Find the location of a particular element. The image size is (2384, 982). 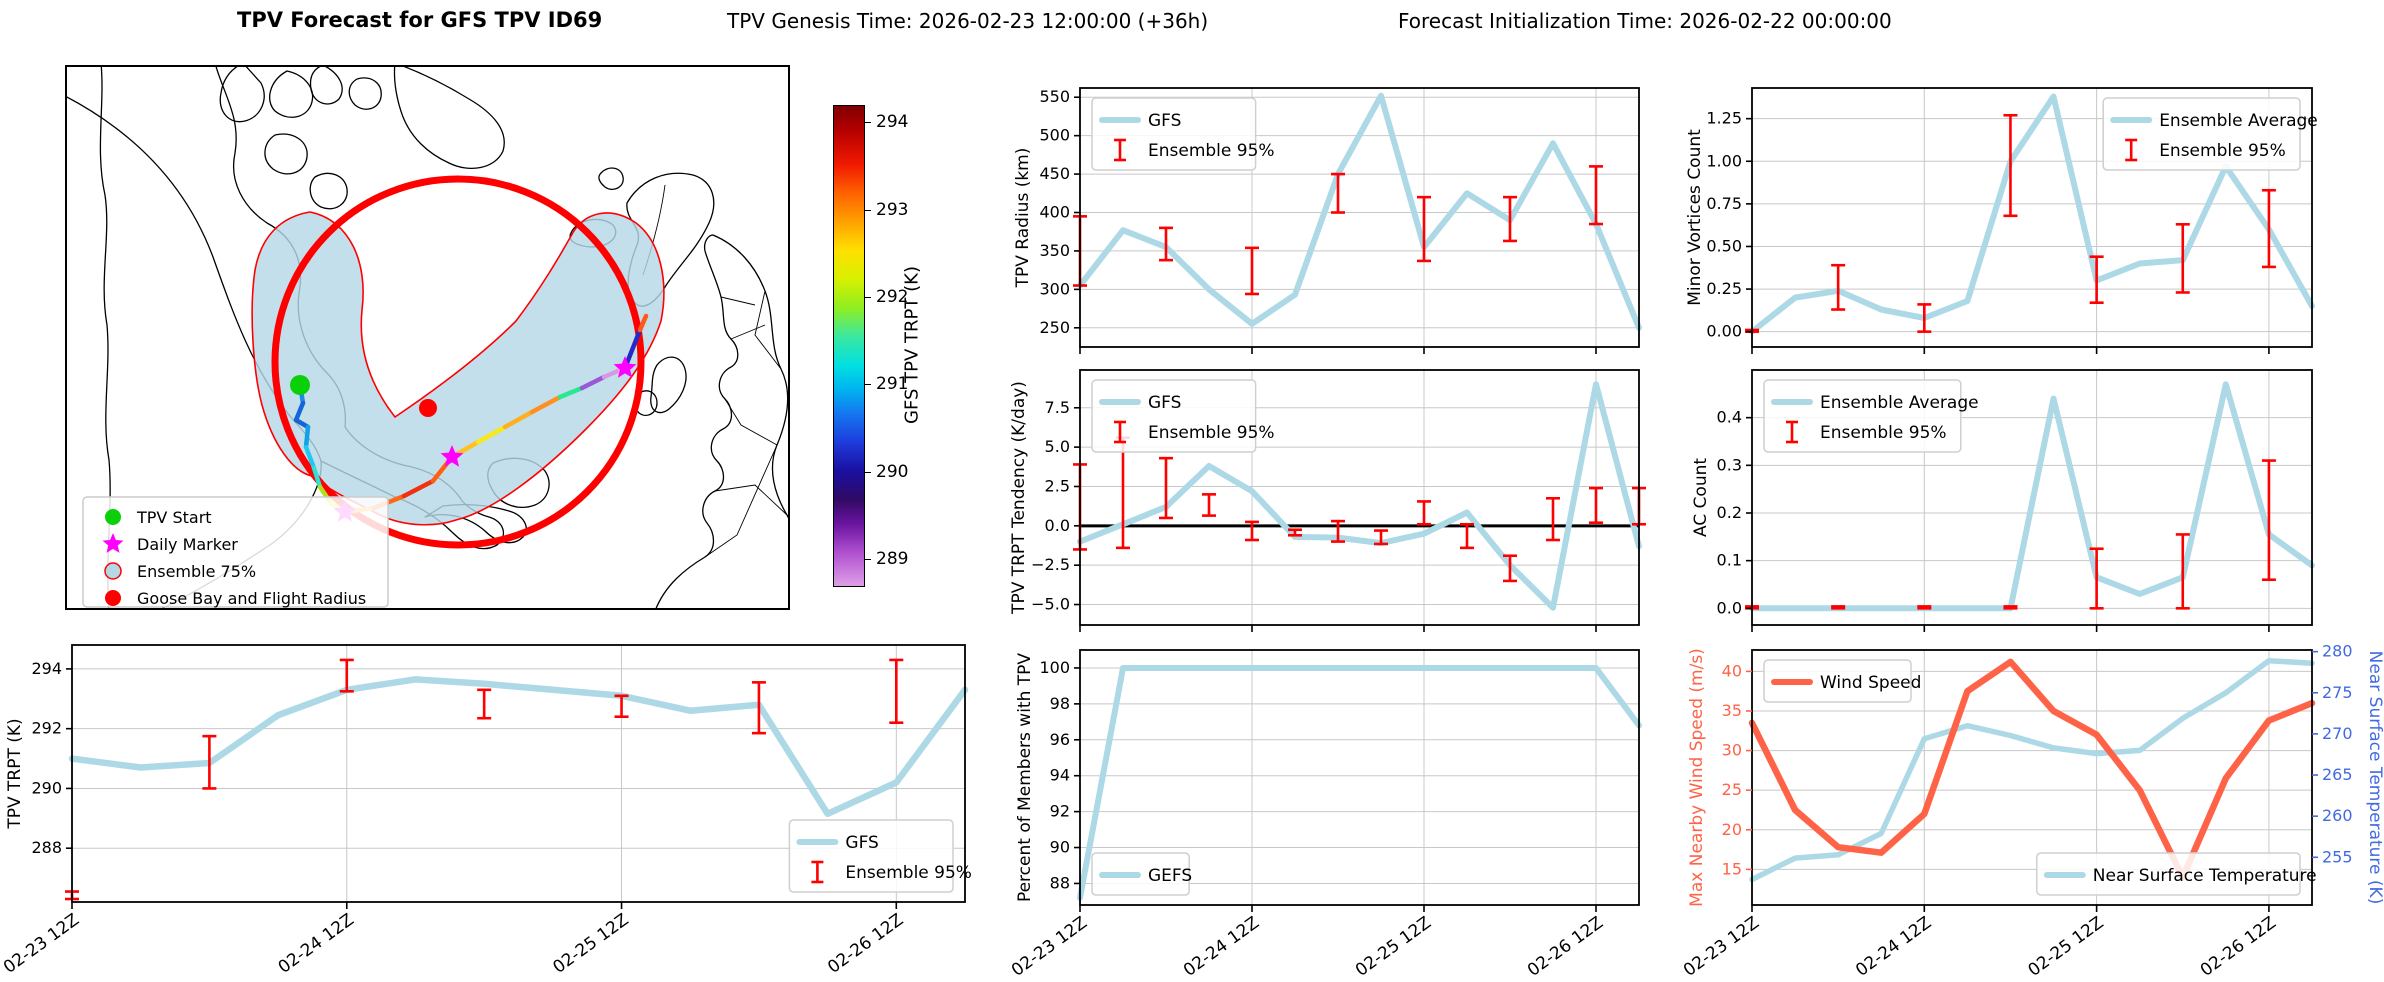

svg-text: 35 is located at coordinates (1732, 710).